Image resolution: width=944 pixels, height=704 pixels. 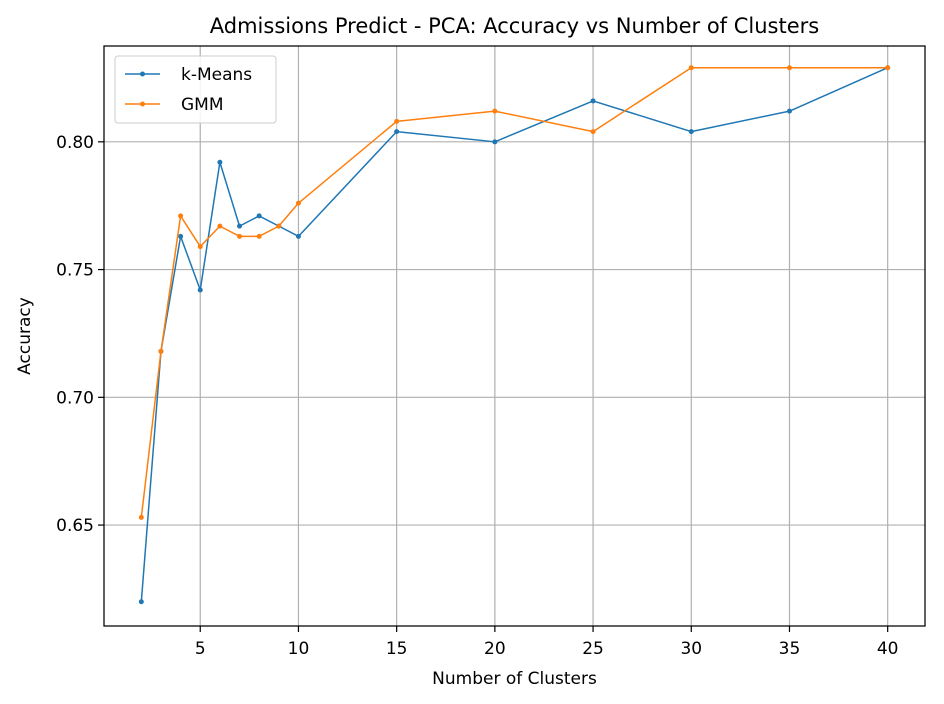 What do you see at coordinates (790, 649) in the screenshot?
I see `x-tick-label: 35` at bounding box center [790, 649].